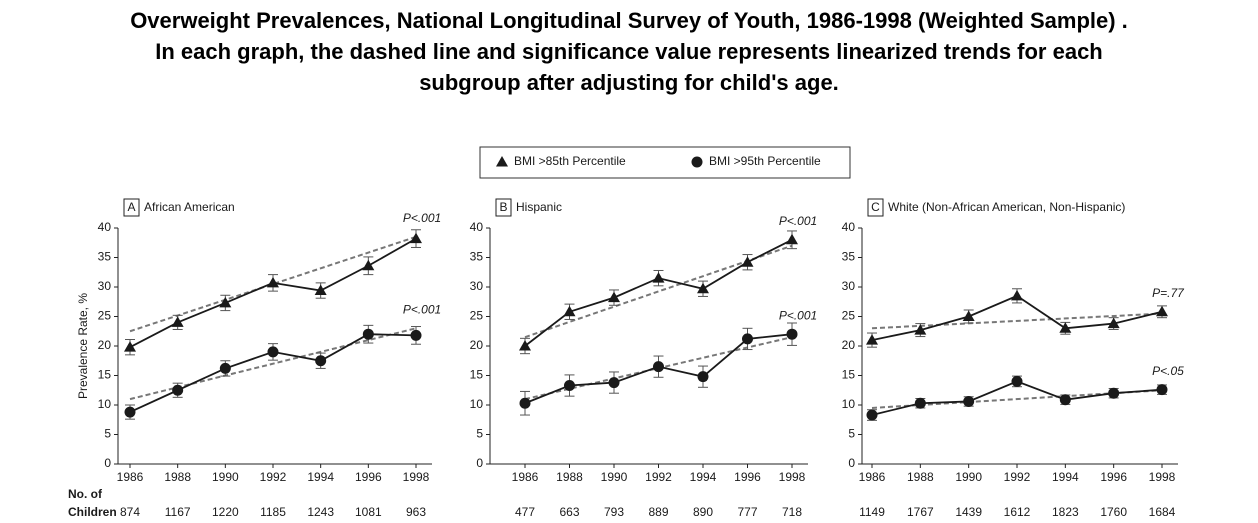  Describe the element at coordinates (273, 512) in the screenshot. I see `count-label: 1185` at that location.